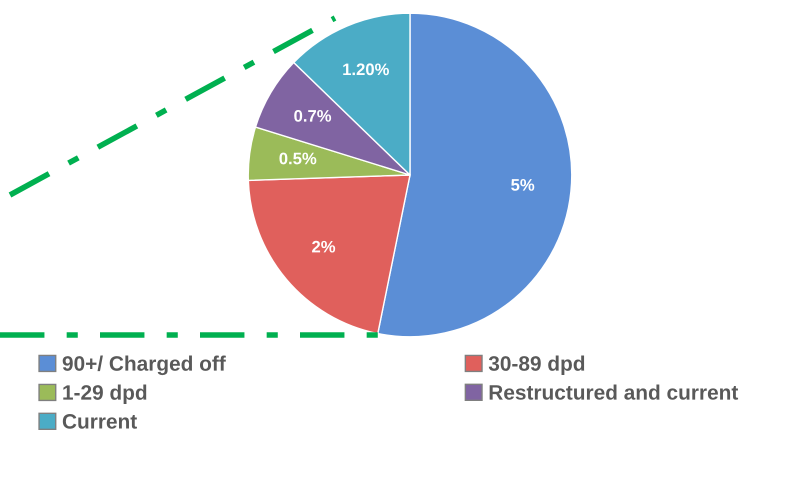  What do you see at coordinates (104, 394) in the screenshot?
I see `legend-label: 1-29 dpd` at bounding box center [104, 394].